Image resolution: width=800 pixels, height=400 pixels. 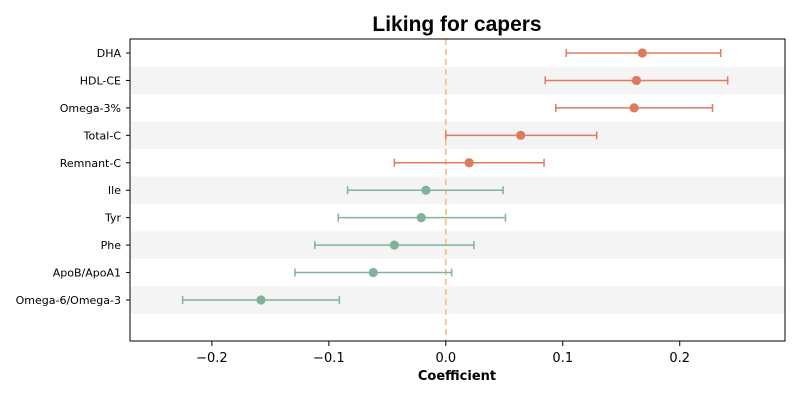 I want to click on y-tick-label: DHA, so click(x=109, y=53).